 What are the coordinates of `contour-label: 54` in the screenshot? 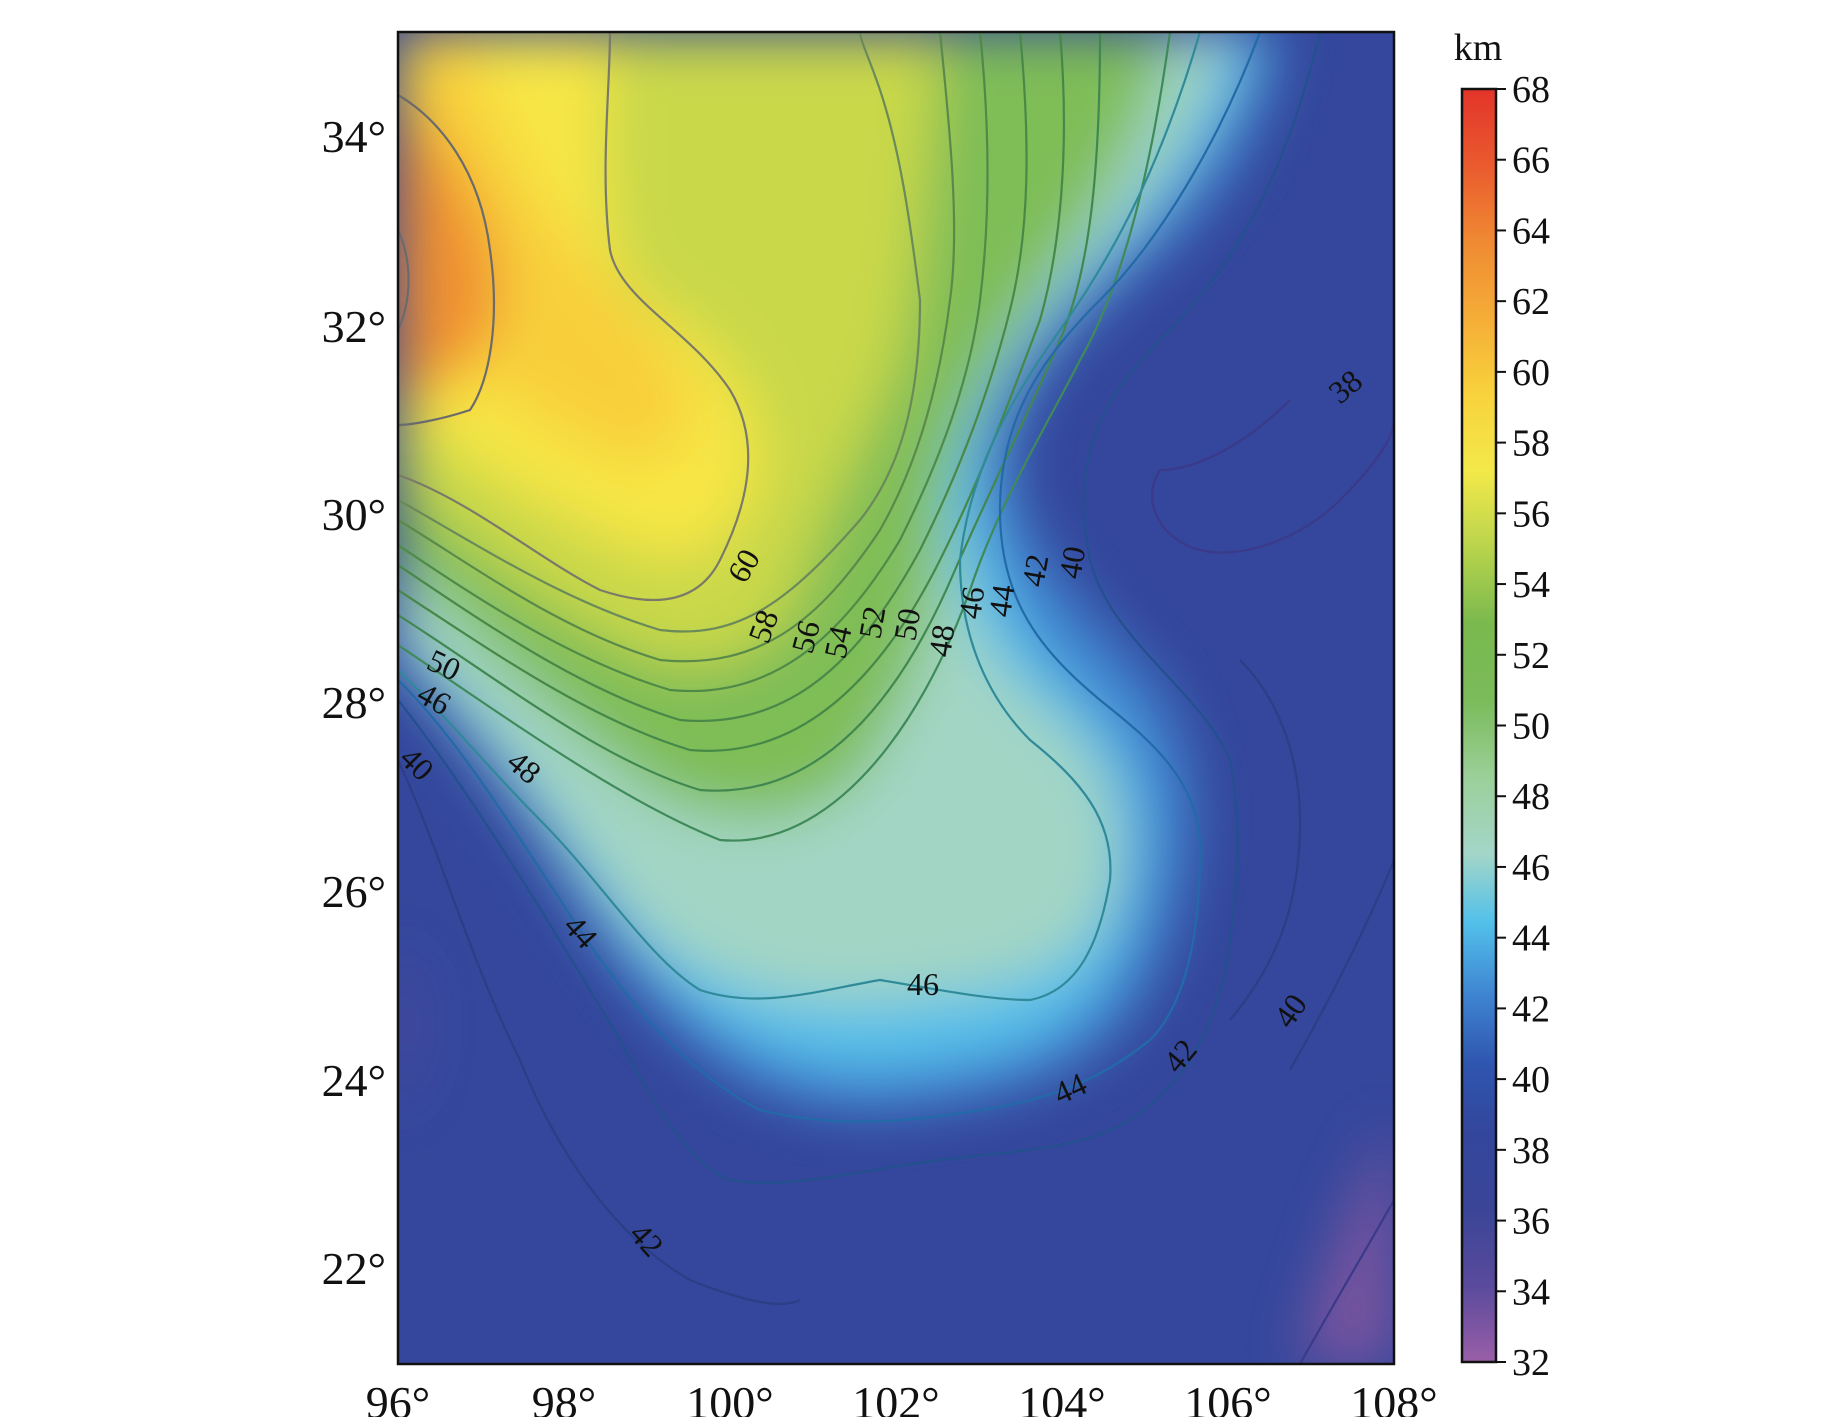 It's located at (838, 642).